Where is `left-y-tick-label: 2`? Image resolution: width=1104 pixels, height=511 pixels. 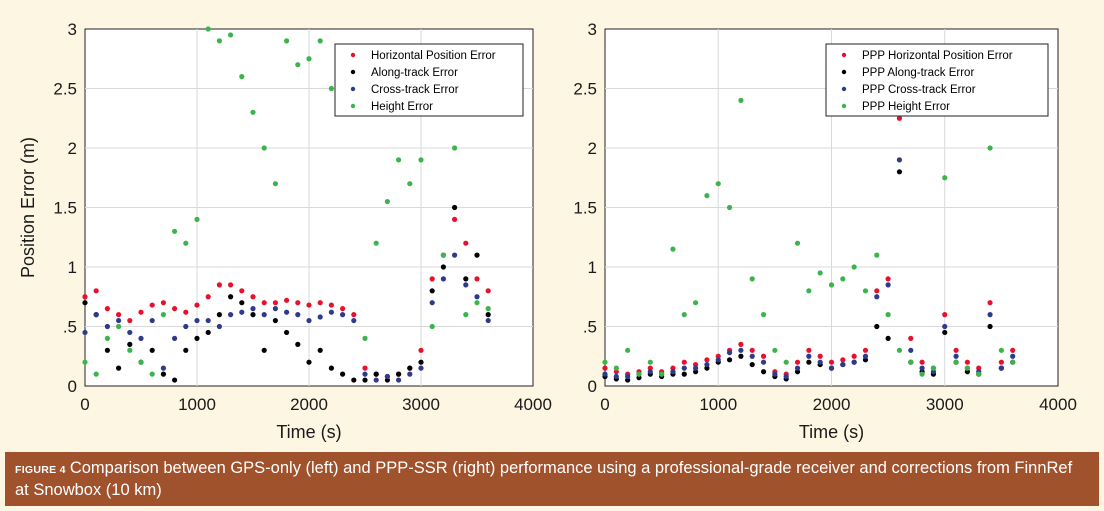
left-y-tick-label: 2 is located at coordinates (72, 148).